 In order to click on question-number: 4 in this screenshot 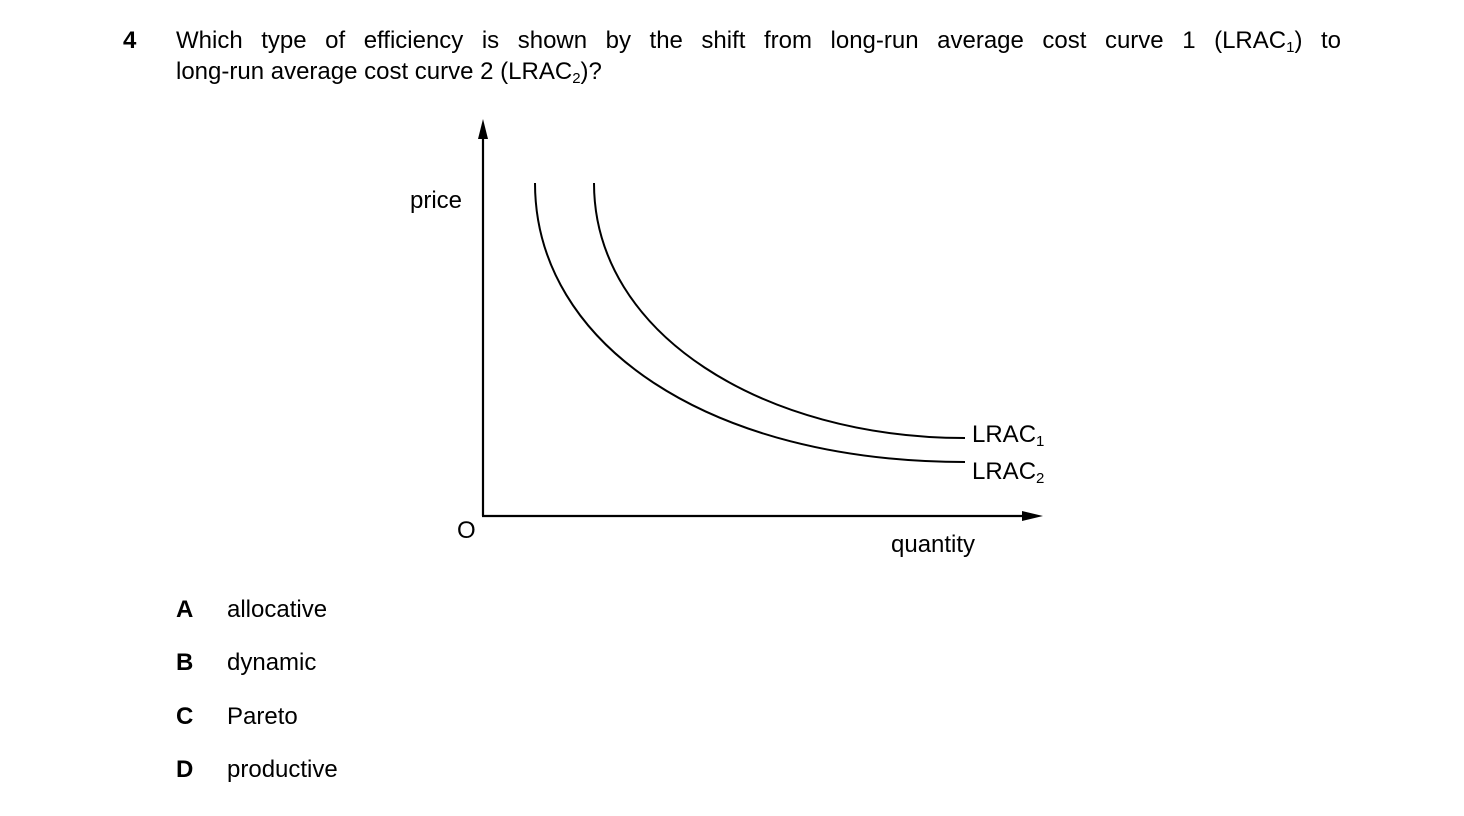, I will do `click(130, 40)`.